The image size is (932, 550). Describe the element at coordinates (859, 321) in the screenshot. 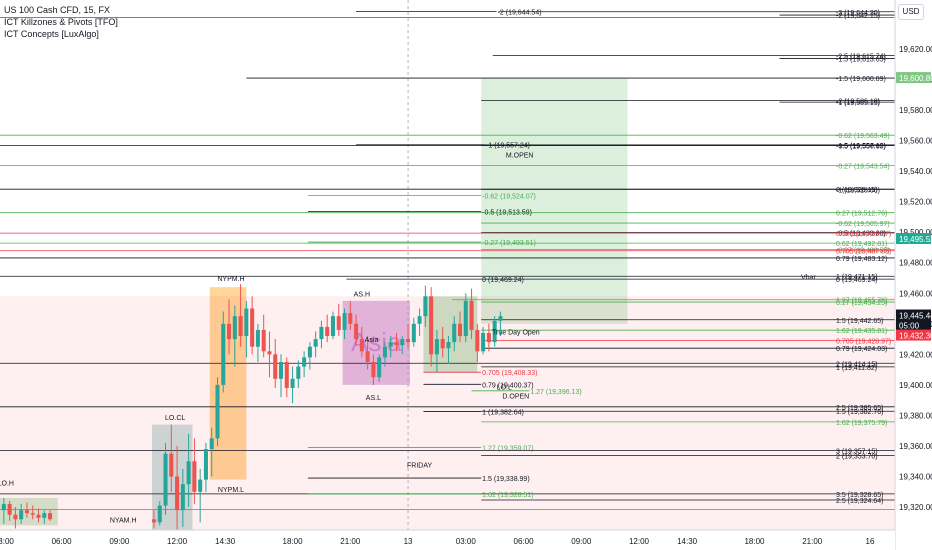

I see `level-label: 1.5 (19,442.65)` at that location.